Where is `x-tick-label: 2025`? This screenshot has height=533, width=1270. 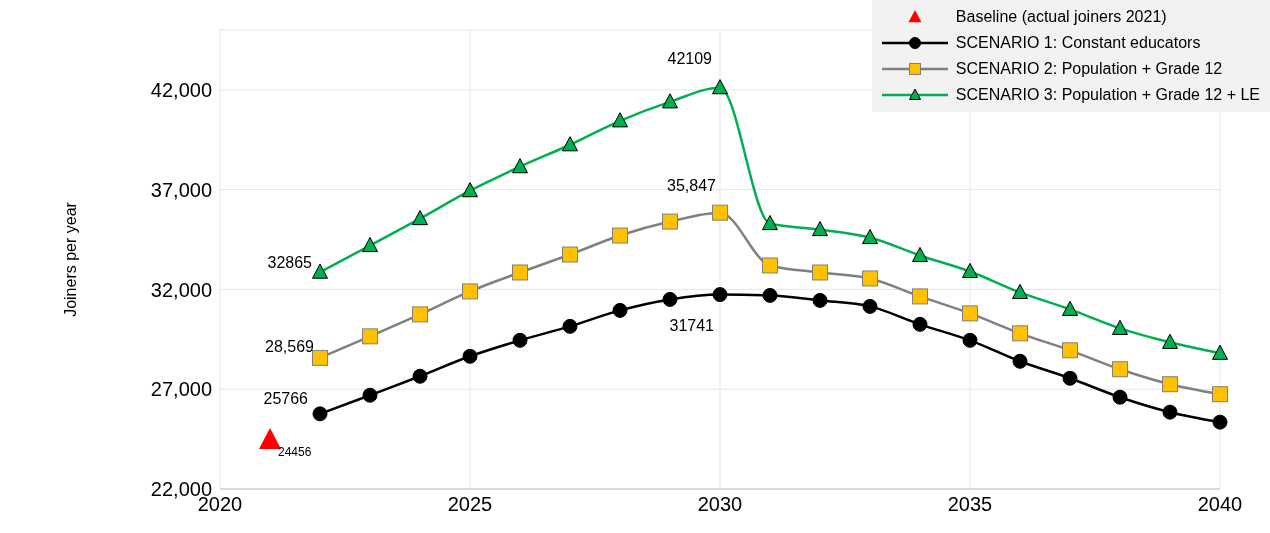 x-tick-label: 2025 is located at coordinates (470, 504).